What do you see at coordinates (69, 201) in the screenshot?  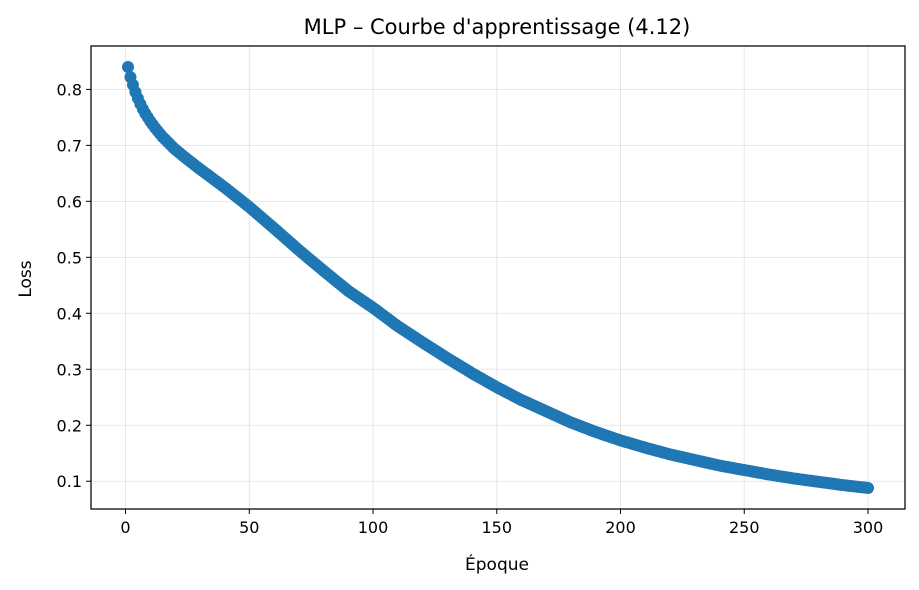 I see `y-tick-label: 0.6` at bounding box center [69, 201].